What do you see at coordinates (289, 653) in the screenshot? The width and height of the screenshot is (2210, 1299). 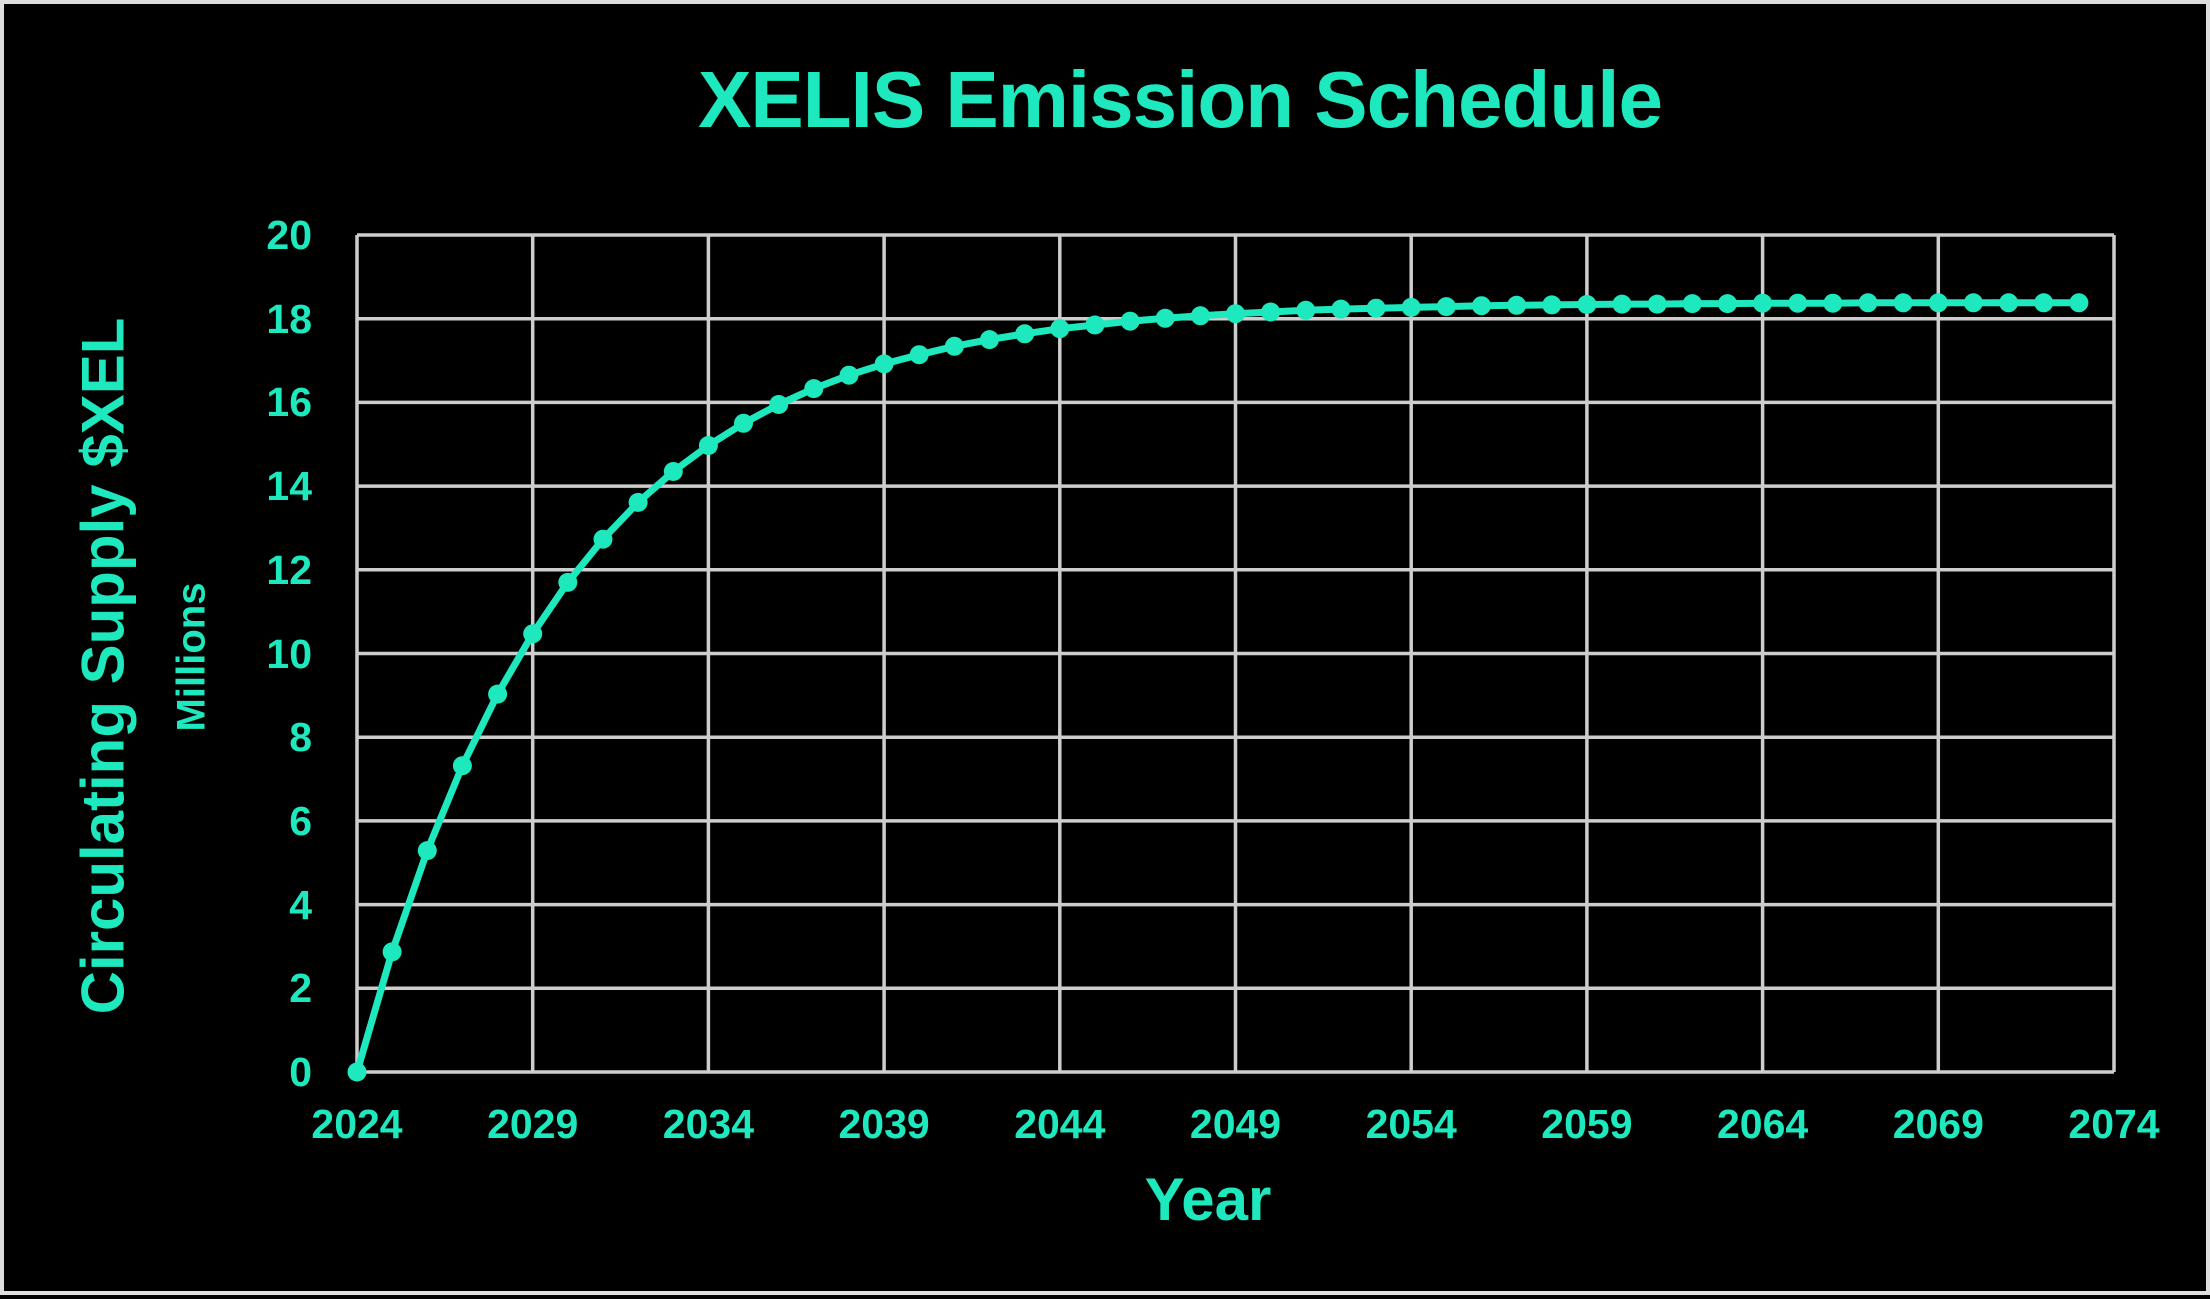 I see `y-tick-label: 10` at bounding box center [289, 653].